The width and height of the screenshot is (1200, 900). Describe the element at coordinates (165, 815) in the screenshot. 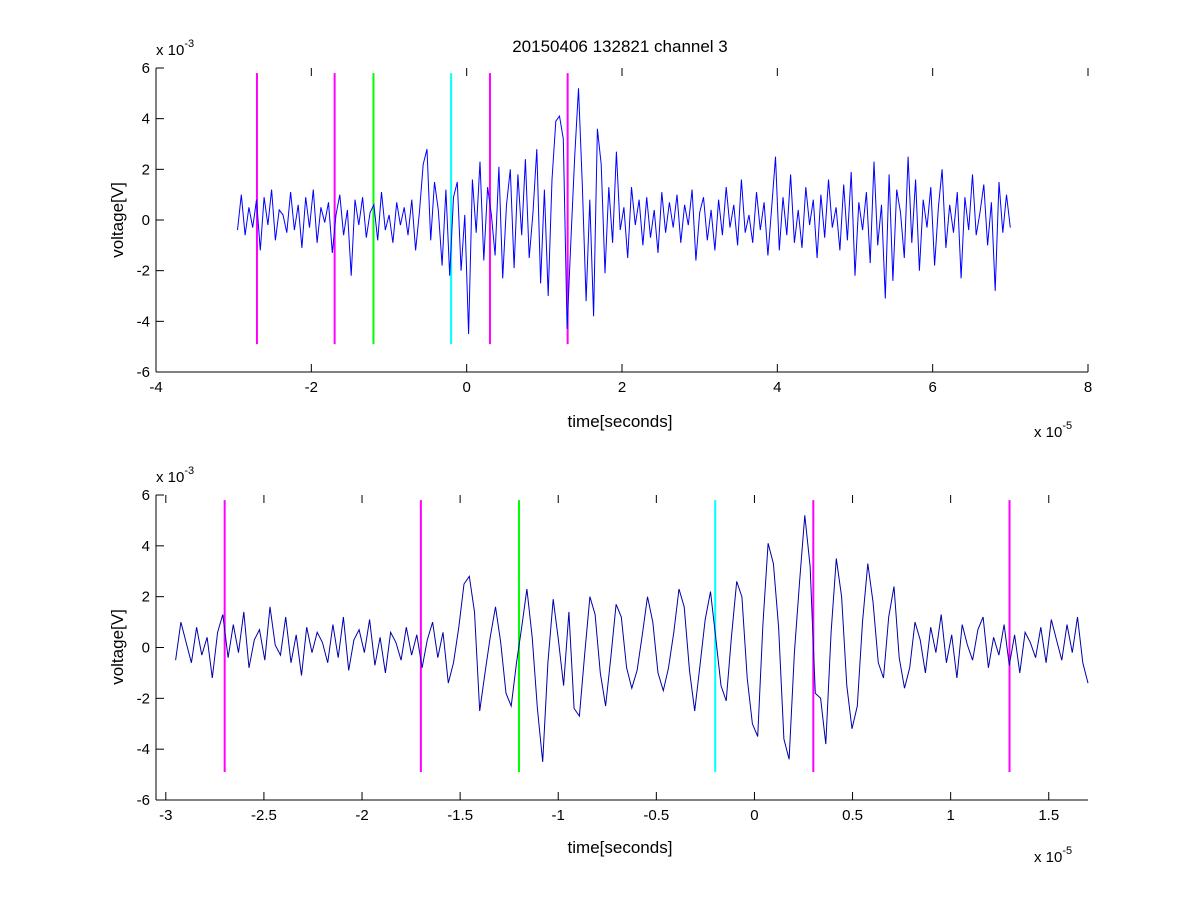

I see `x-tick-label: -3` at that location.